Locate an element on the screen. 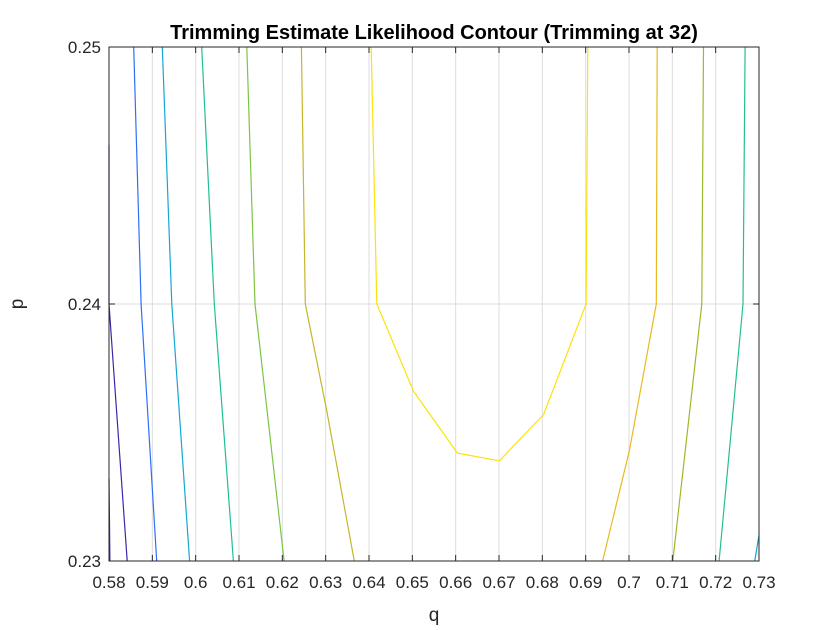 The width and height of the screenshot is (840, 630). x-tick-label: 0.63 is located at coordinates (325, 582).